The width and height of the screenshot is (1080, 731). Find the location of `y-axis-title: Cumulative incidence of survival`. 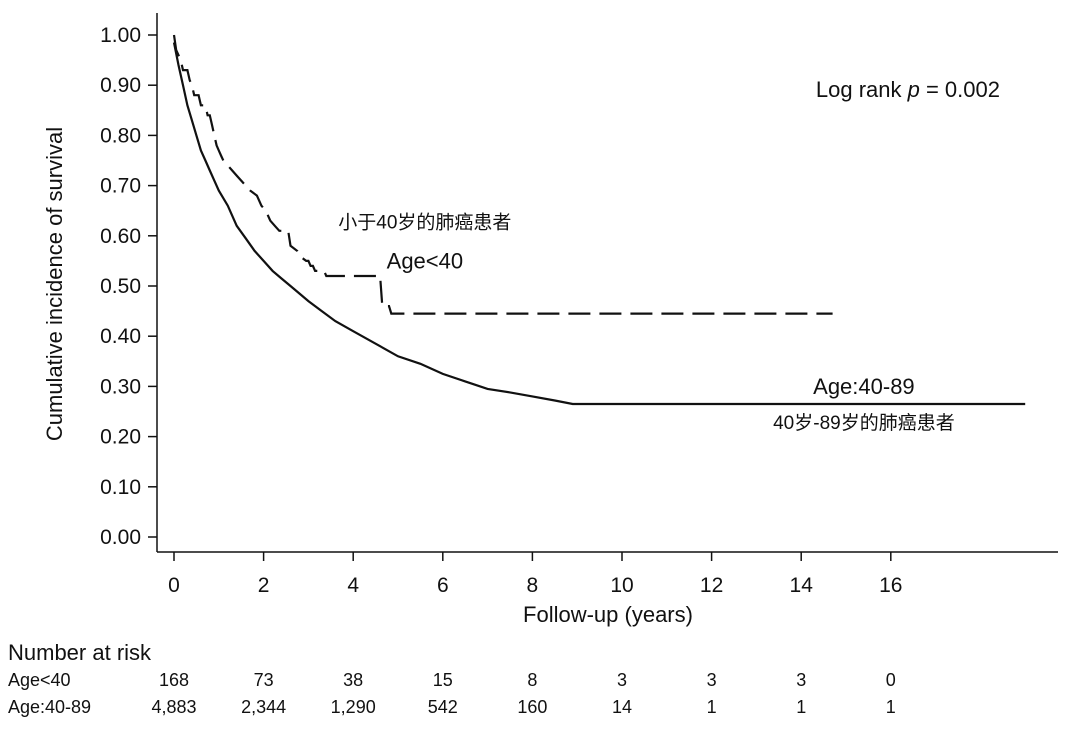

y-axis-title: Cumulative incidence of survival is located at coordinates (54, 284).